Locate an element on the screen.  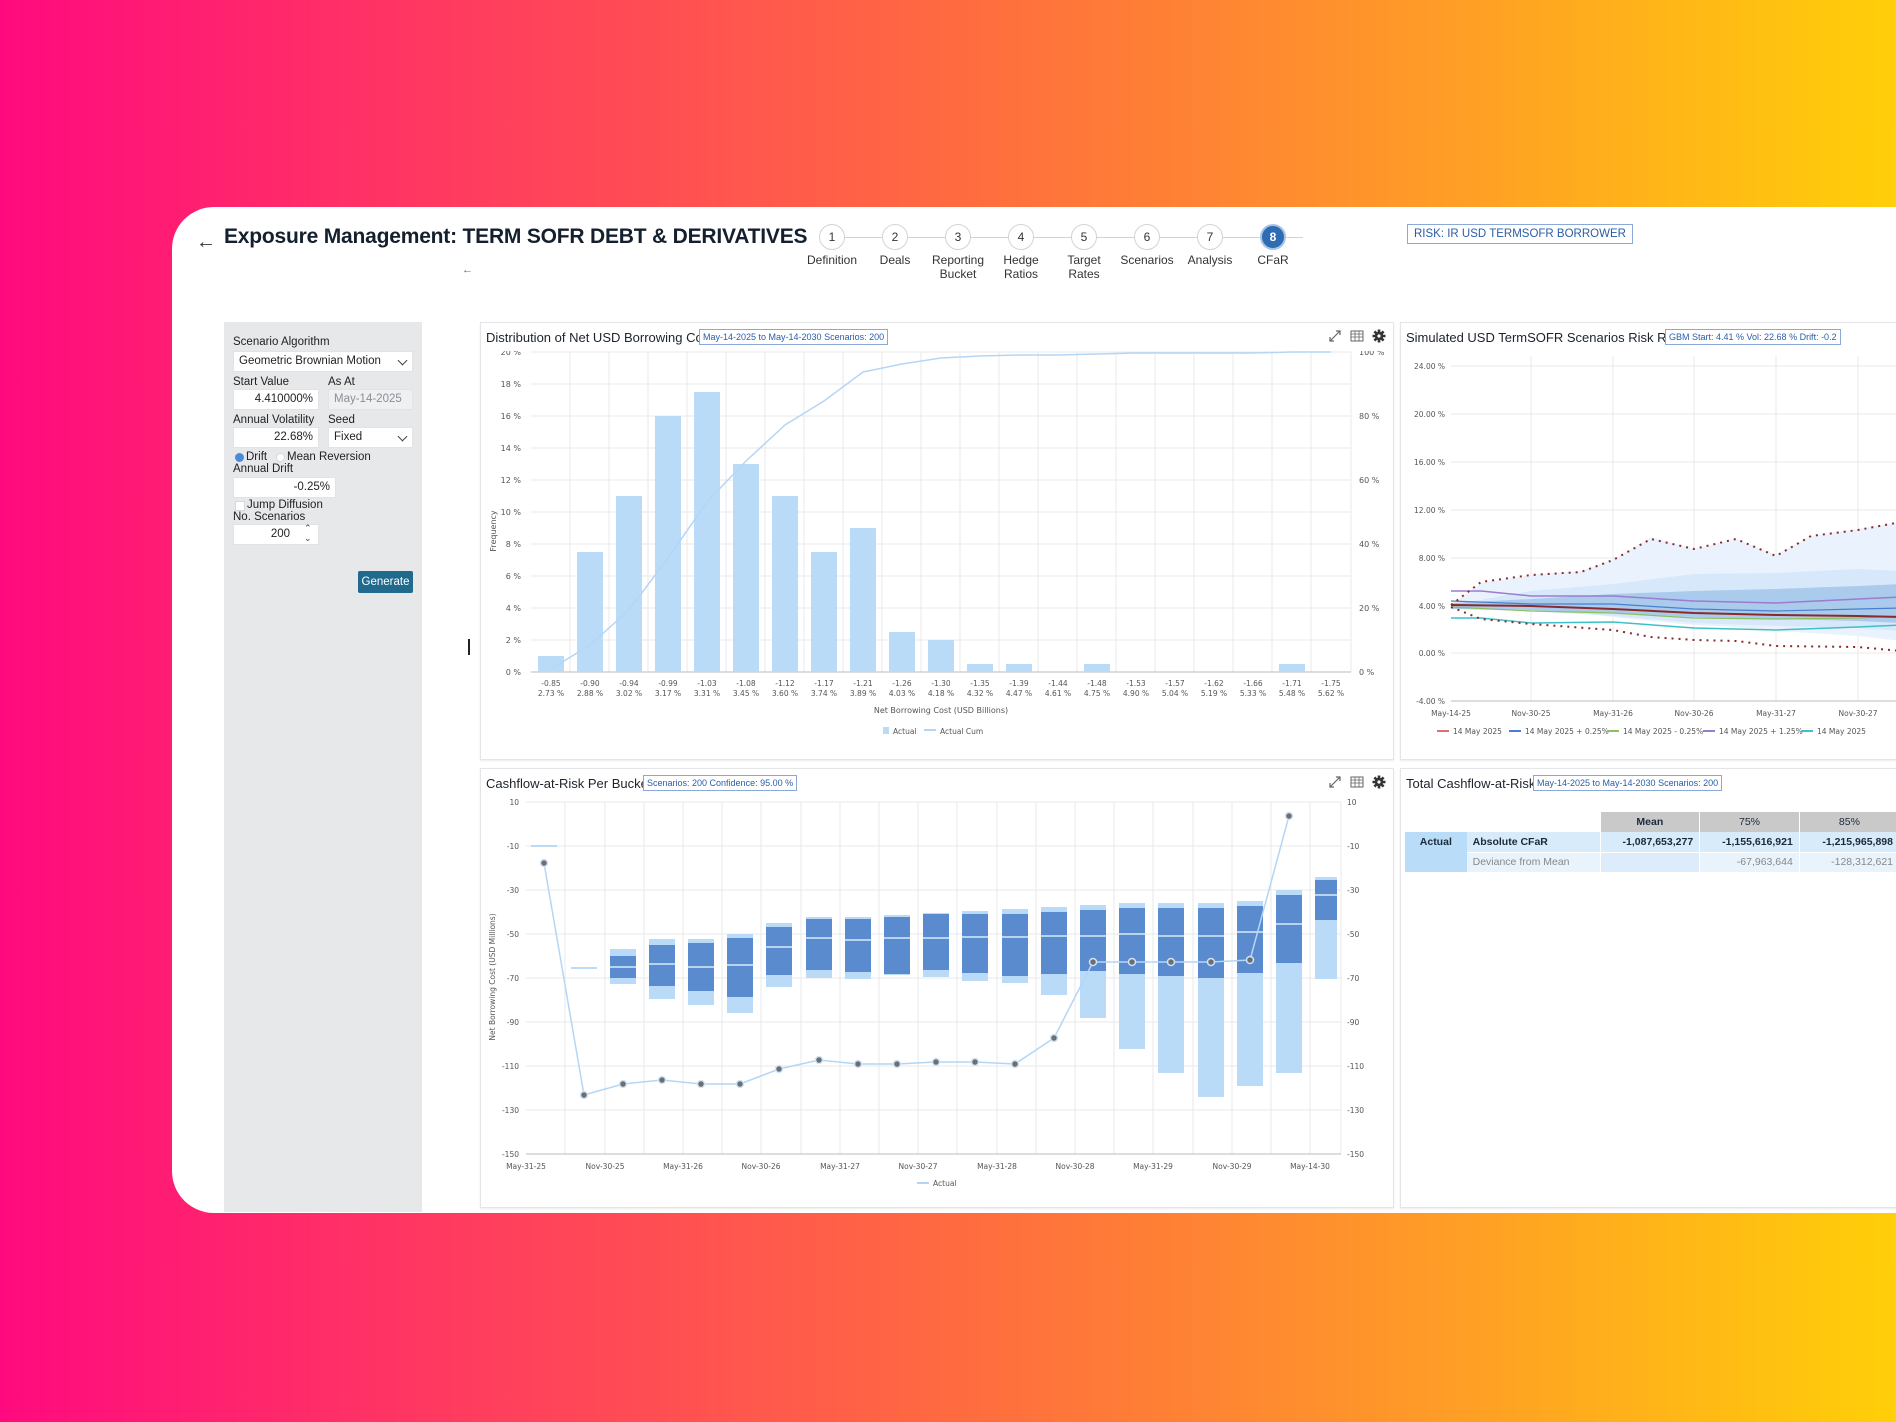
svg-text: -4.00 % is located at coordinates (1430, 701).